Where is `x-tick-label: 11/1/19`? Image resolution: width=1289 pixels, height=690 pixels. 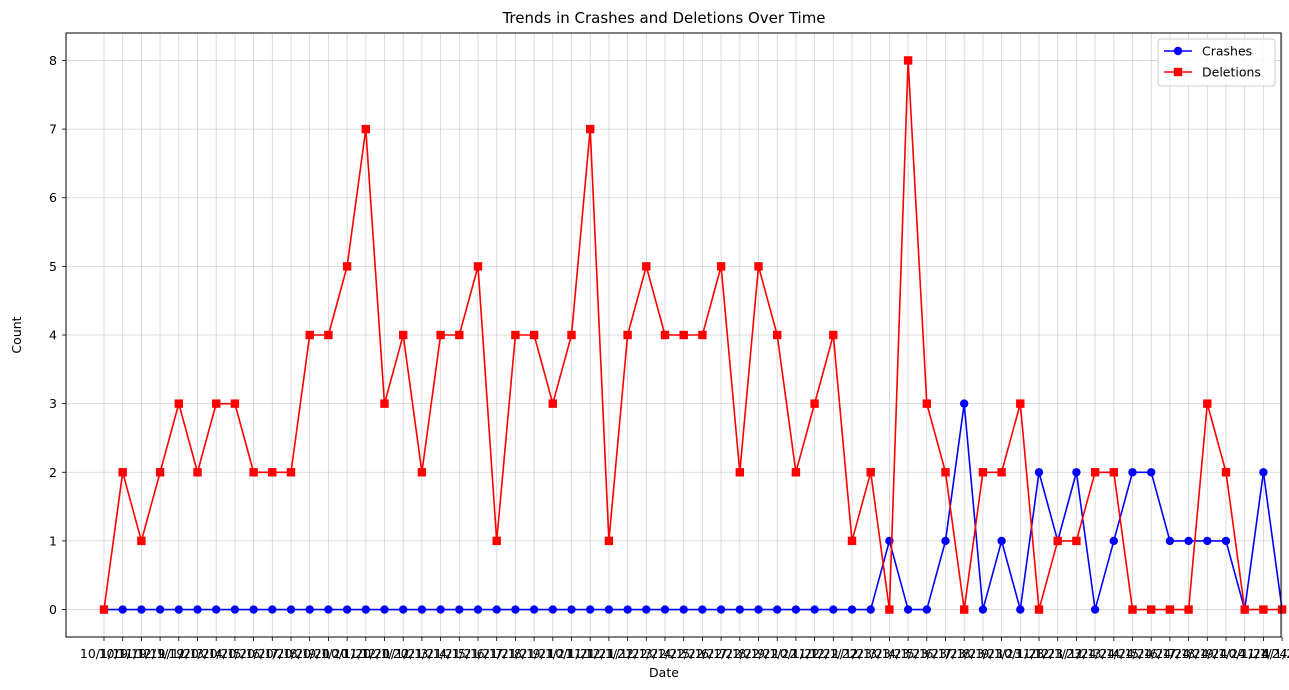 x-tick-label: 11/1/19 is located at coordinates (141, 653).